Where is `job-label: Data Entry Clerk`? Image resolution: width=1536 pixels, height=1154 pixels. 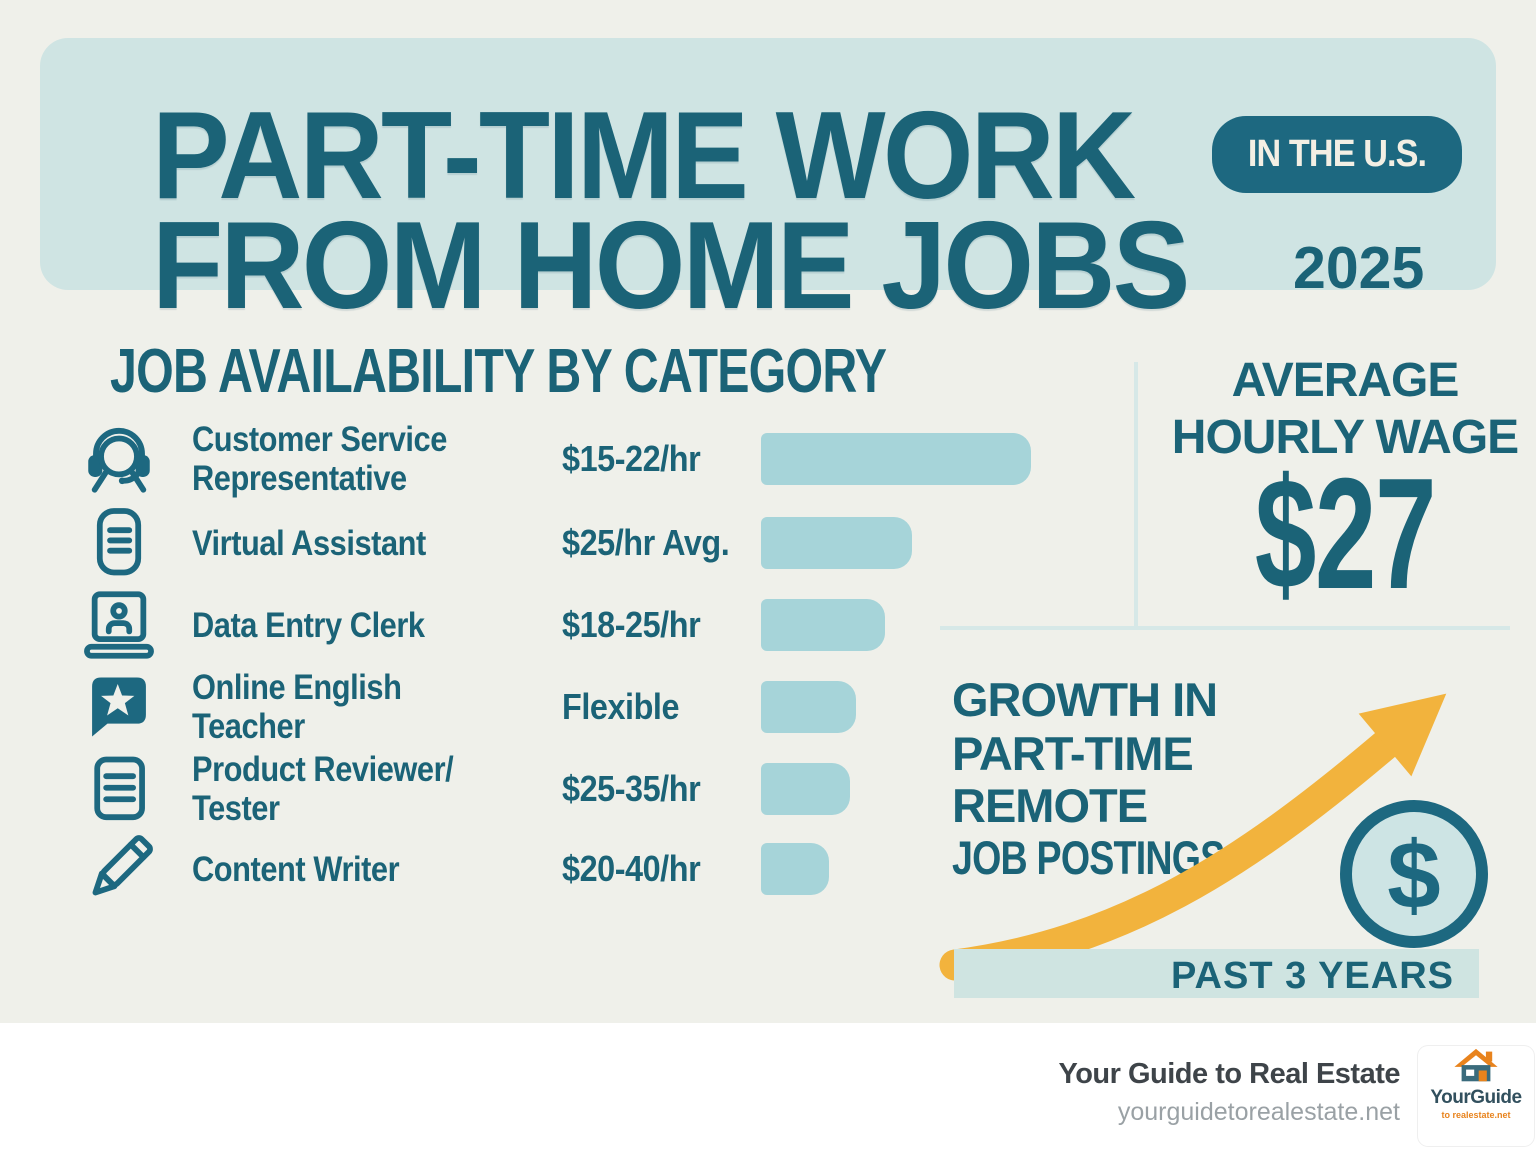 job-label: Data Entry Clerk is located at coordinates (308, 625).